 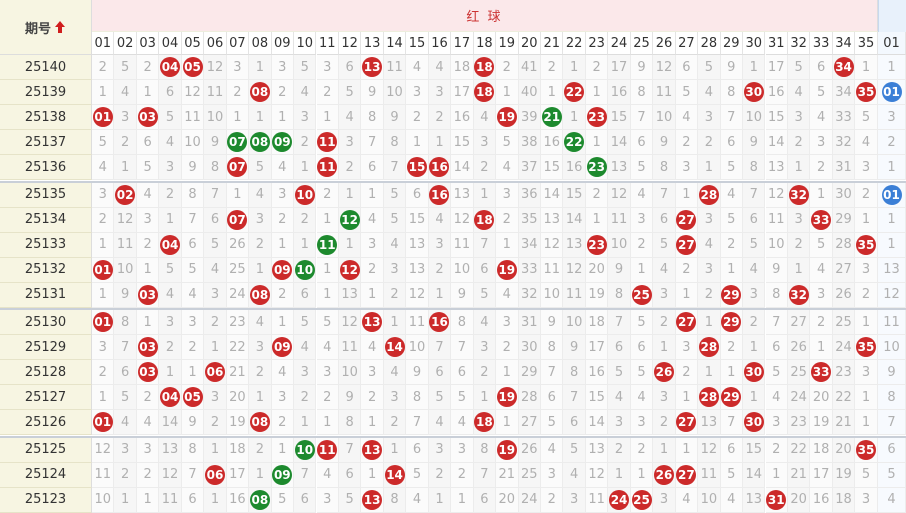 I want to click on miss-count: 41, so click(x=529, y=68).